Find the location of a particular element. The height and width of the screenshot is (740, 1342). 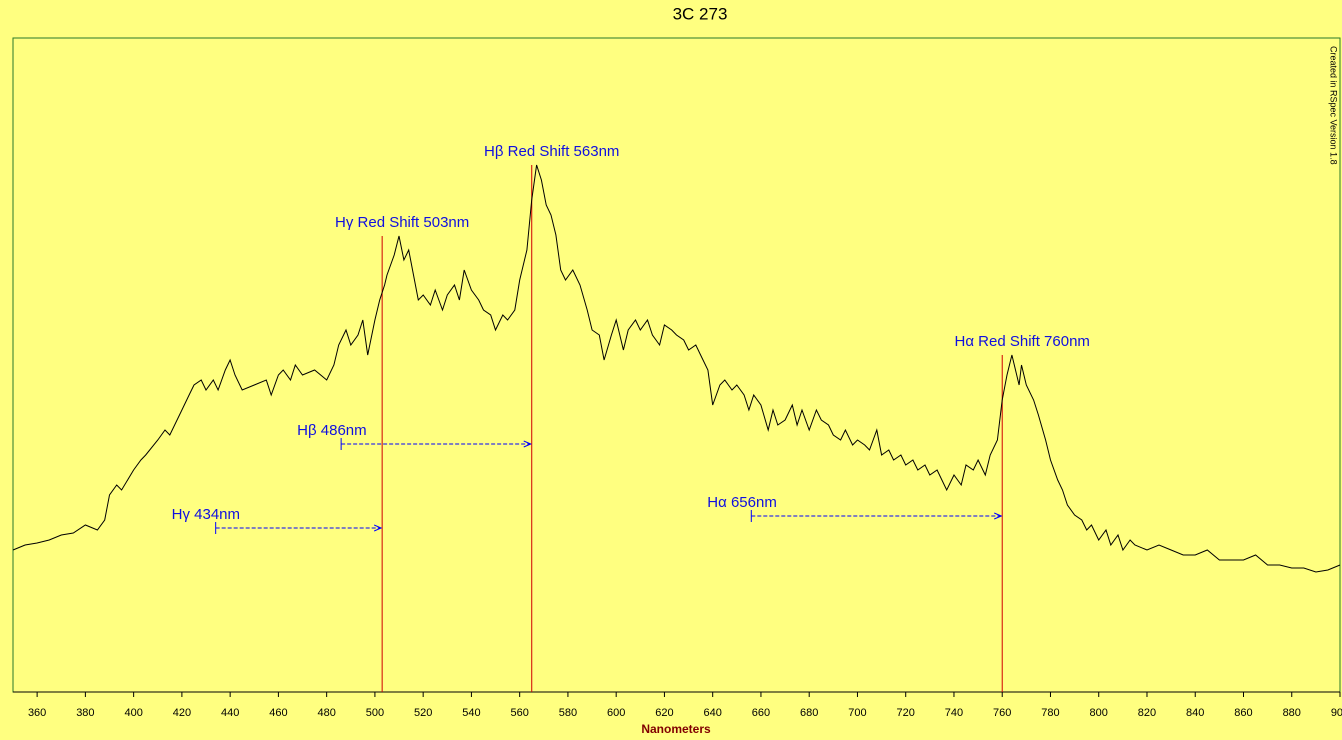

x-tick-label: 360 is located at coordinates (37, 713).